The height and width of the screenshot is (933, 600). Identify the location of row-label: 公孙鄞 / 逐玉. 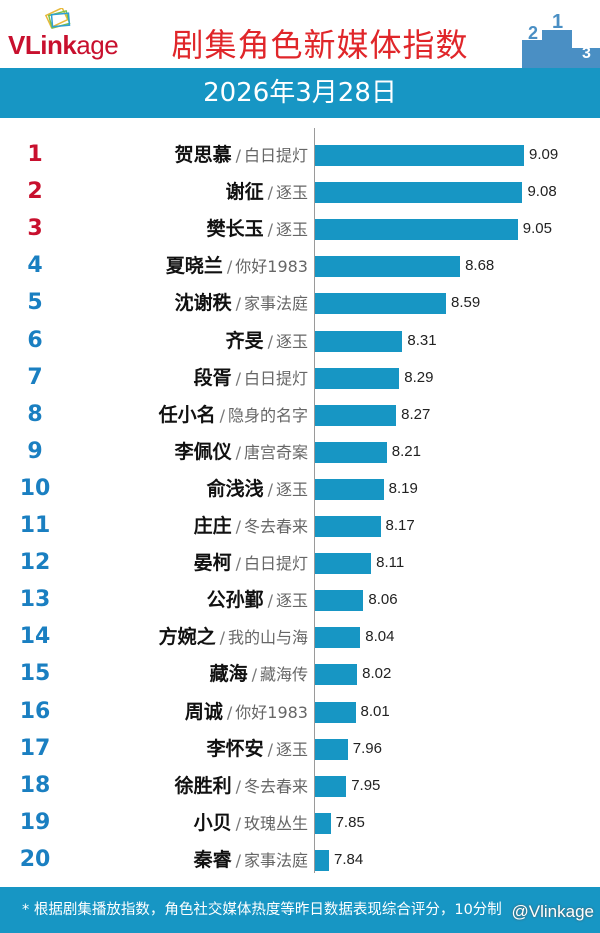
(257, 600).